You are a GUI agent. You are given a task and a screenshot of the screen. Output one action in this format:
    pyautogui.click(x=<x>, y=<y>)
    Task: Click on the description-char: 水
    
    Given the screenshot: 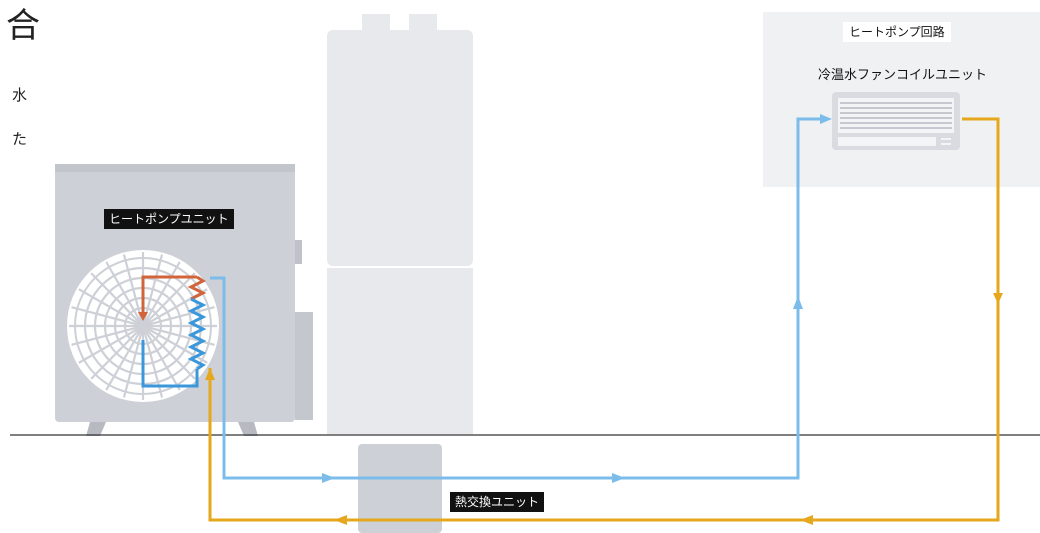 What is the action you would take?
    pyautogui.click(x=20, y=95)
    